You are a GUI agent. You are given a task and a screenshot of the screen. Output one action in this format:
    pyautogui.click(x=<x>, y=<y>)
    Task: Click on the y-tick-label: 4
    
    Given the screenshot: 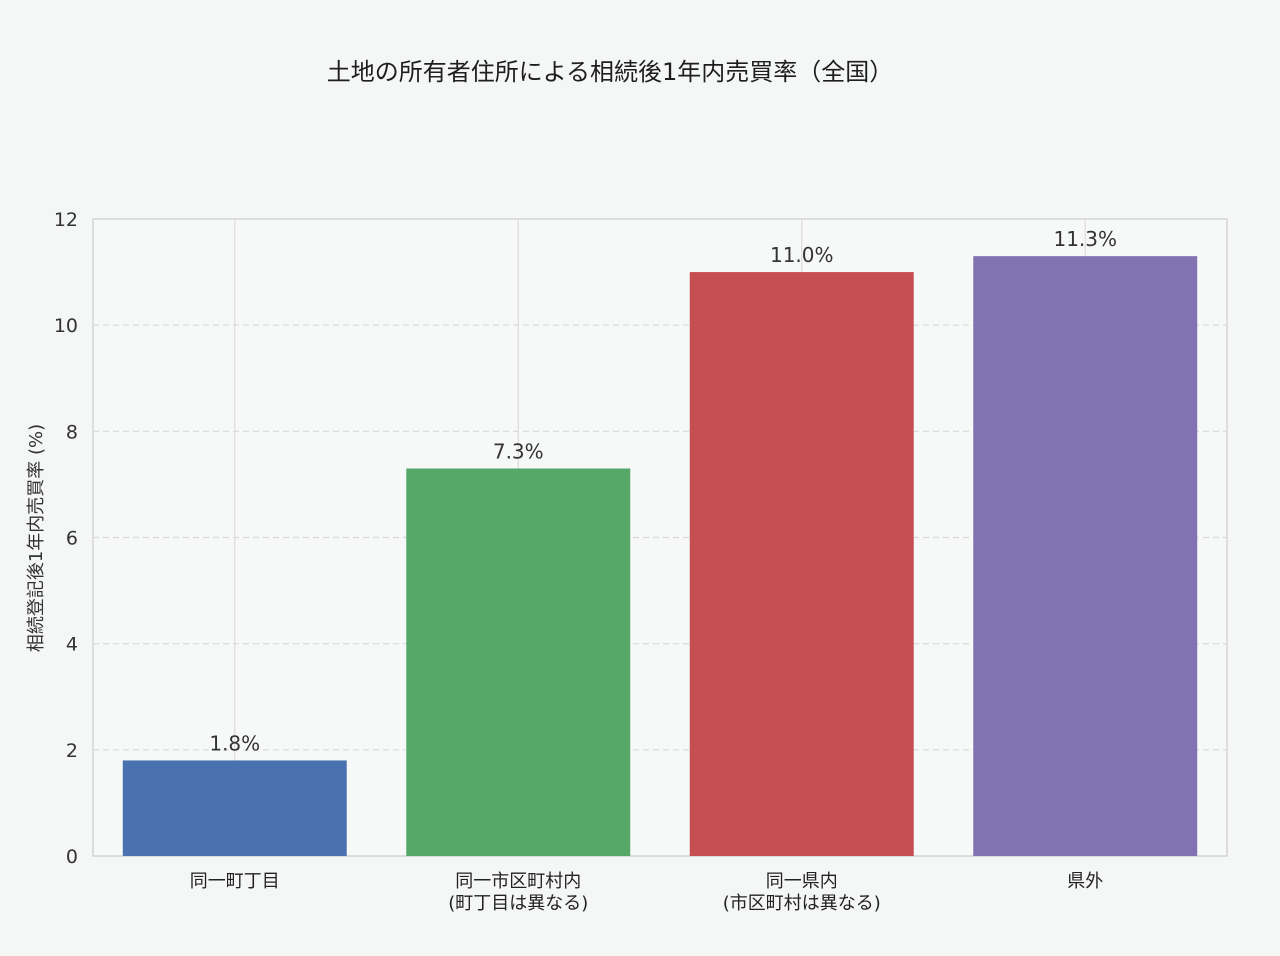 What is the action you would take?
    pyautogui.click(x=72, y=645)
    